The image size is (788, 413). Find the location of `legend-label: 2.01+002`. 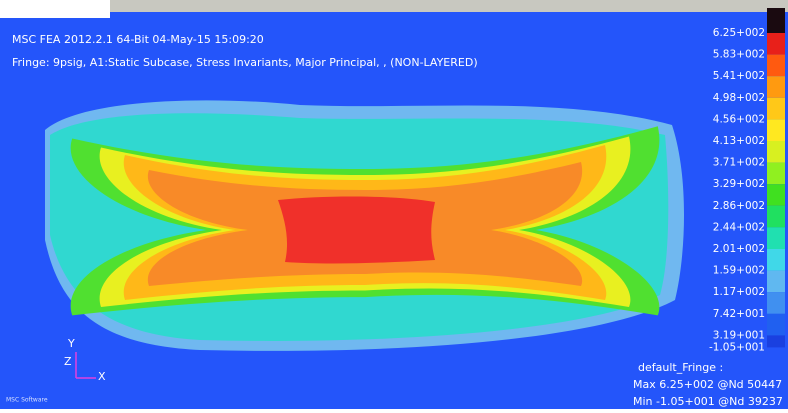

legend-label: 2.01+002 is located at coordinates (739, 249).